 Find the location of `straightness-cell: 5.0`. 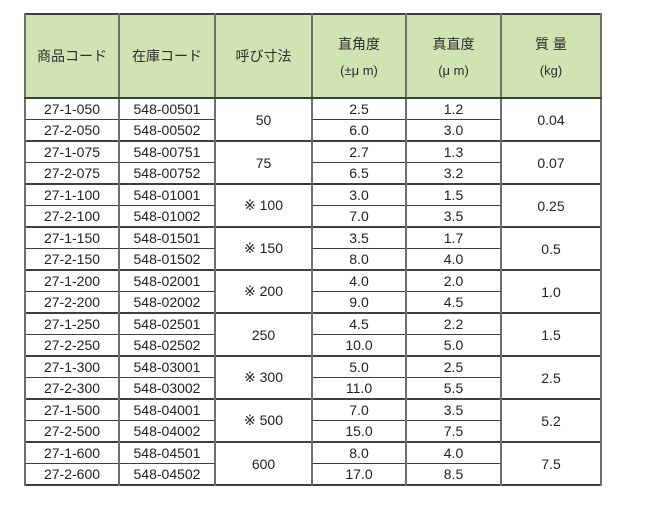

straightness-cell: 5.0 is located at coordinates (453, 345).